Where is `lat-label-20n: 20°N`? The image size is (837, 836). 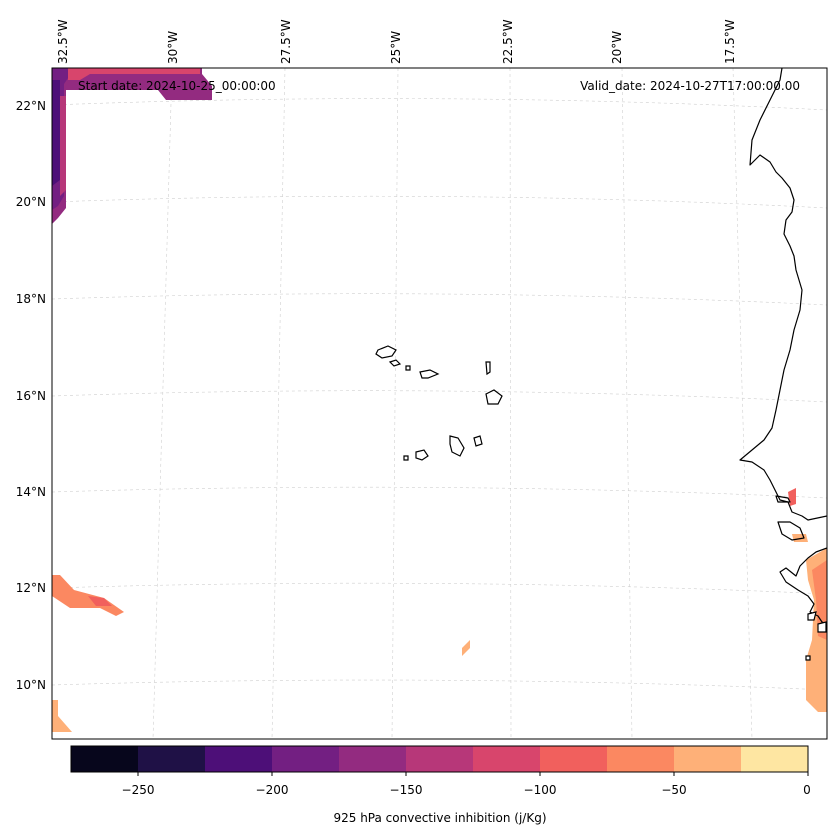
lat-label-20n: 20°N is located at coordinates (31, 202).